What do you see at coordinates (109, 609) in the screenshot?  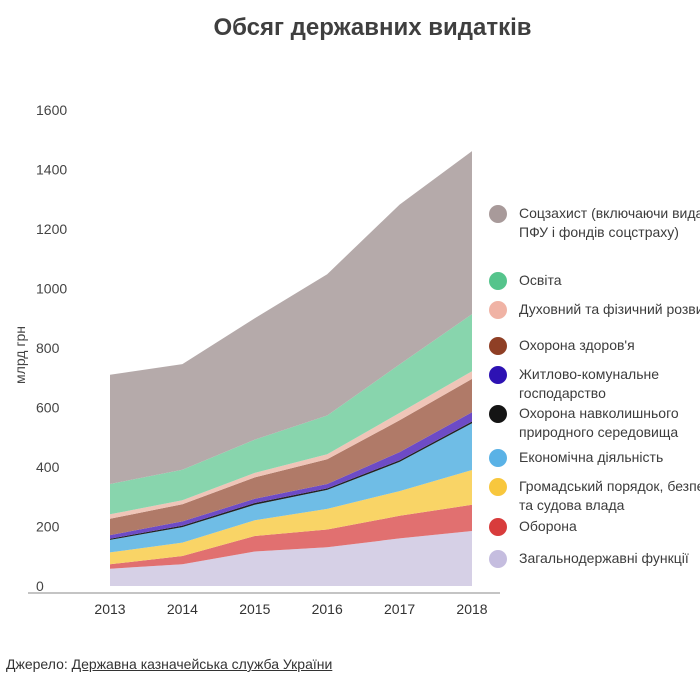 I see `x-tick-label: 2013` at bounding box center [109, 609].